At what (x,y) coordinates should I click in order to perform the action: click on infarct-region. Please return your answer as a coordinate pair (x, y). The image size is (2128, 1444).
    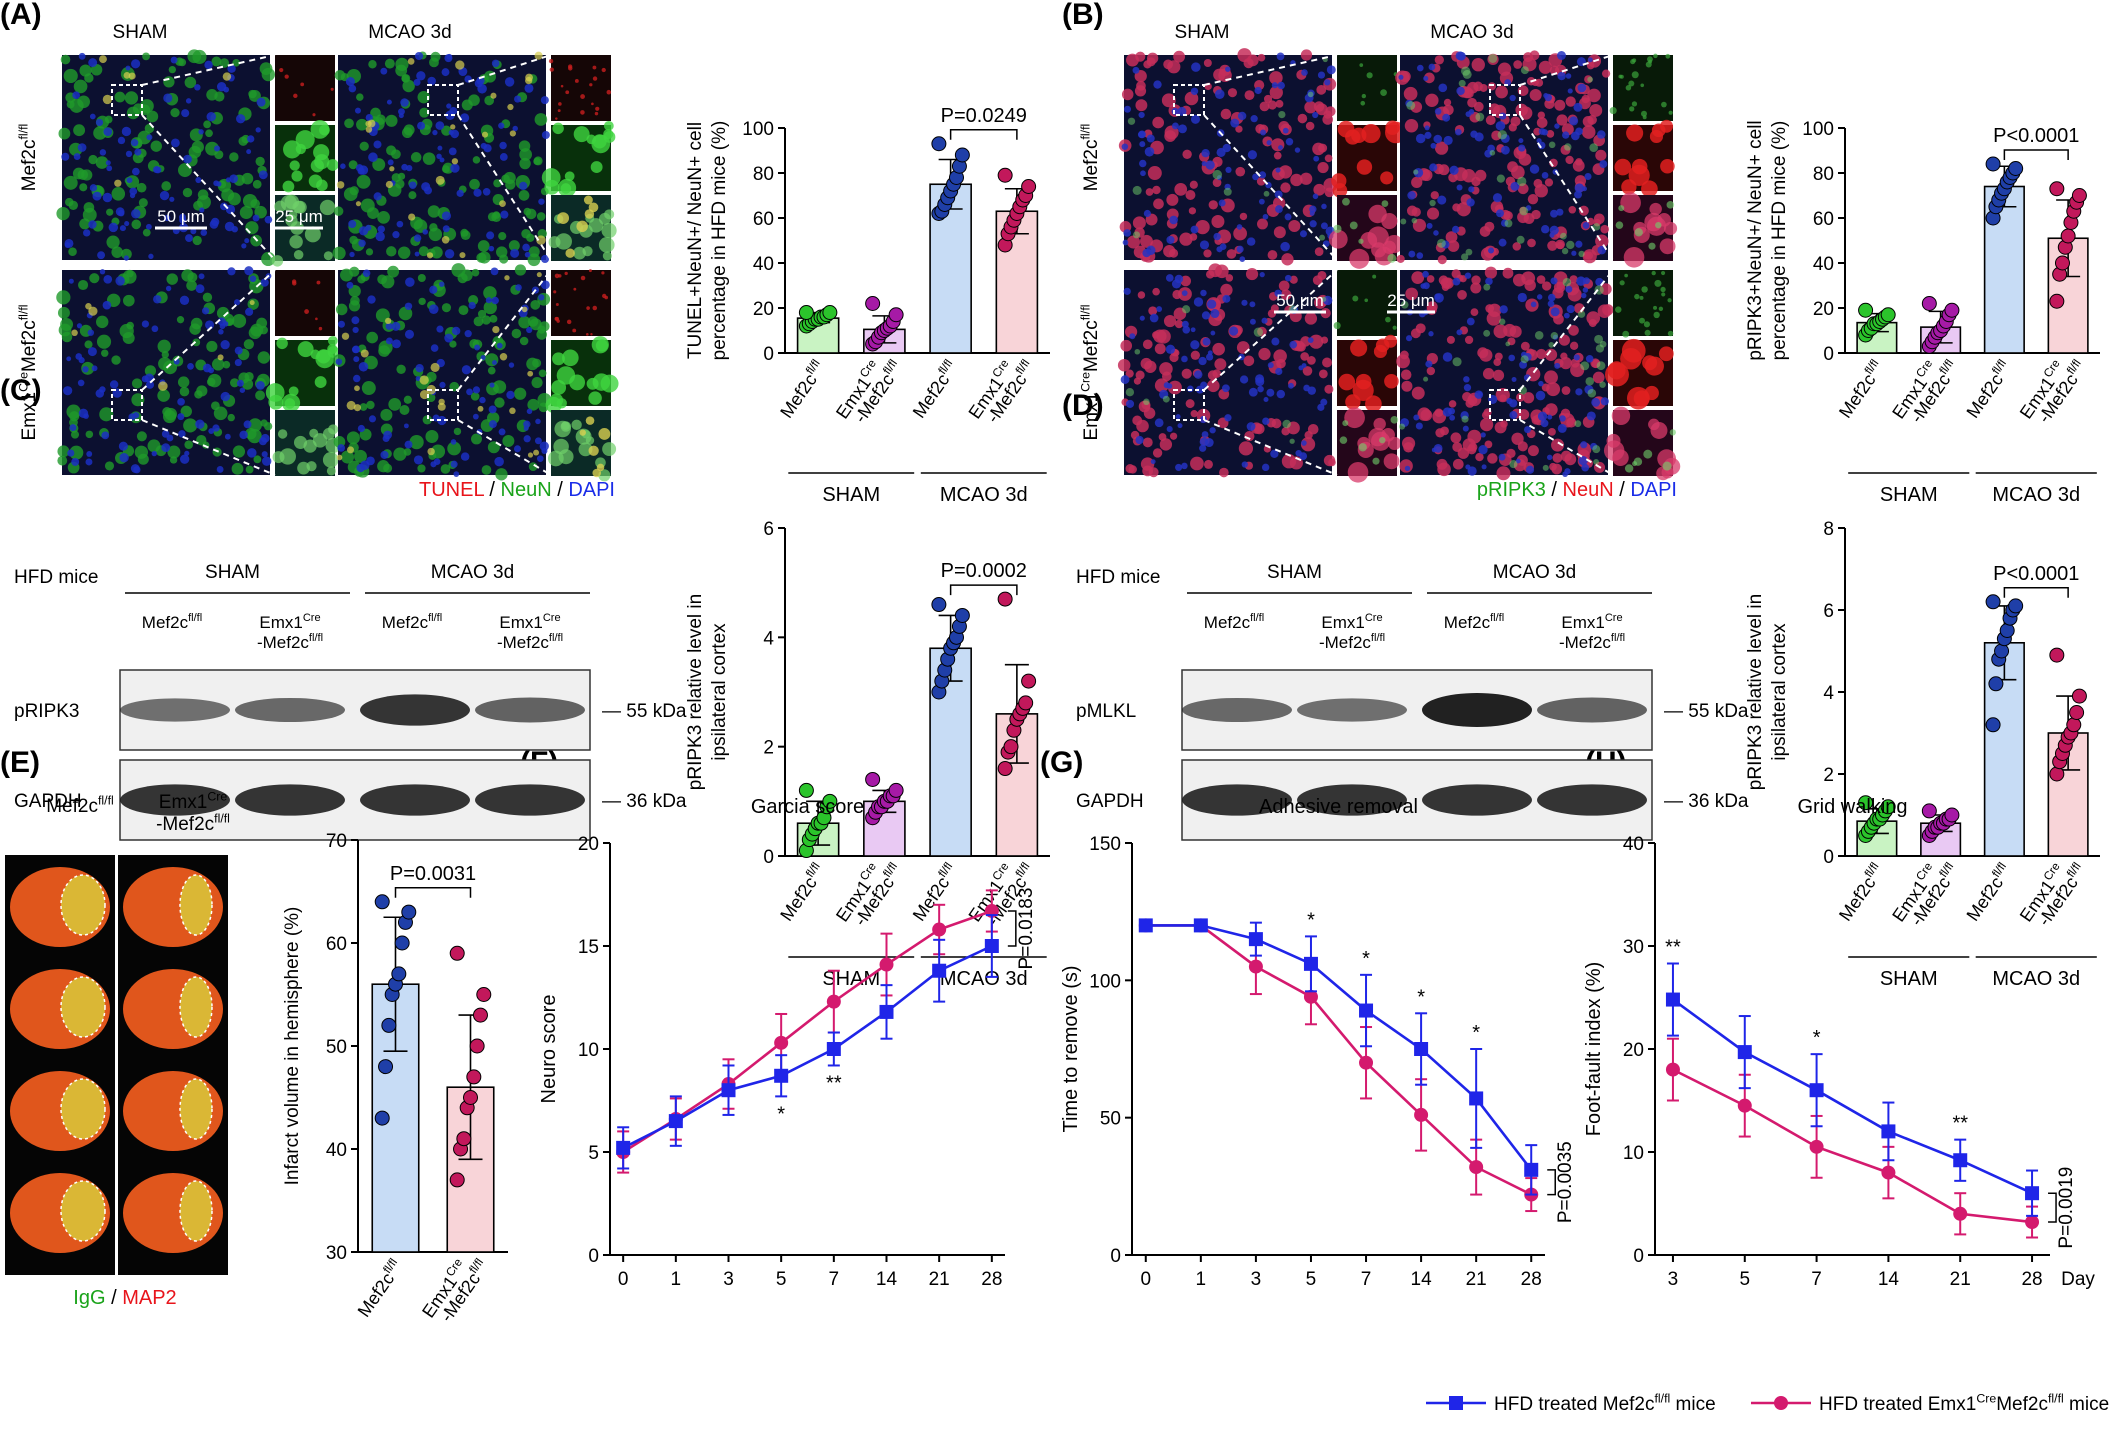
    Looking at the image, I should click on (196, 1109).